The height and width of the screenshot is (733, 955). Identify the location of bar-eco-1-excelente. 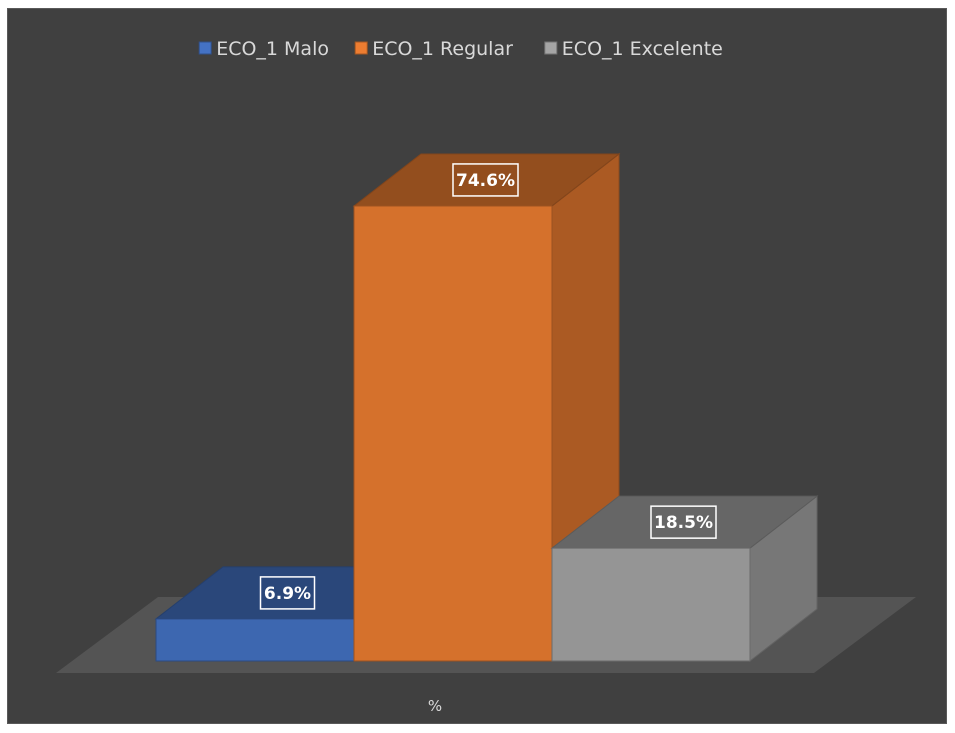
(684, 579).